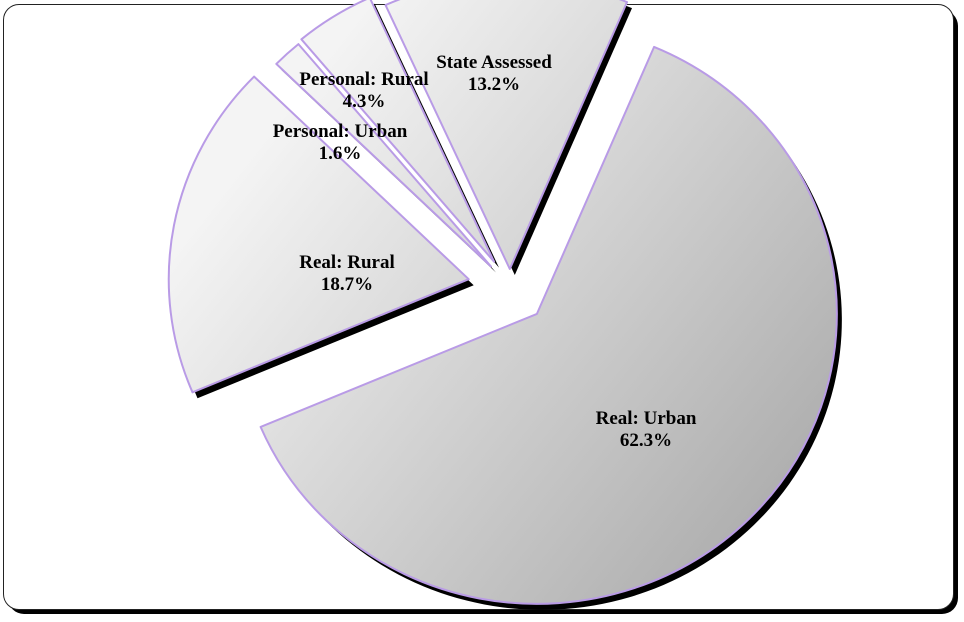 The height and width of the screenshot is (622, 964). Describe the element at coordinates (494, 62) in the screenshot. I see `slice-category-label: State Assessed` at that location.